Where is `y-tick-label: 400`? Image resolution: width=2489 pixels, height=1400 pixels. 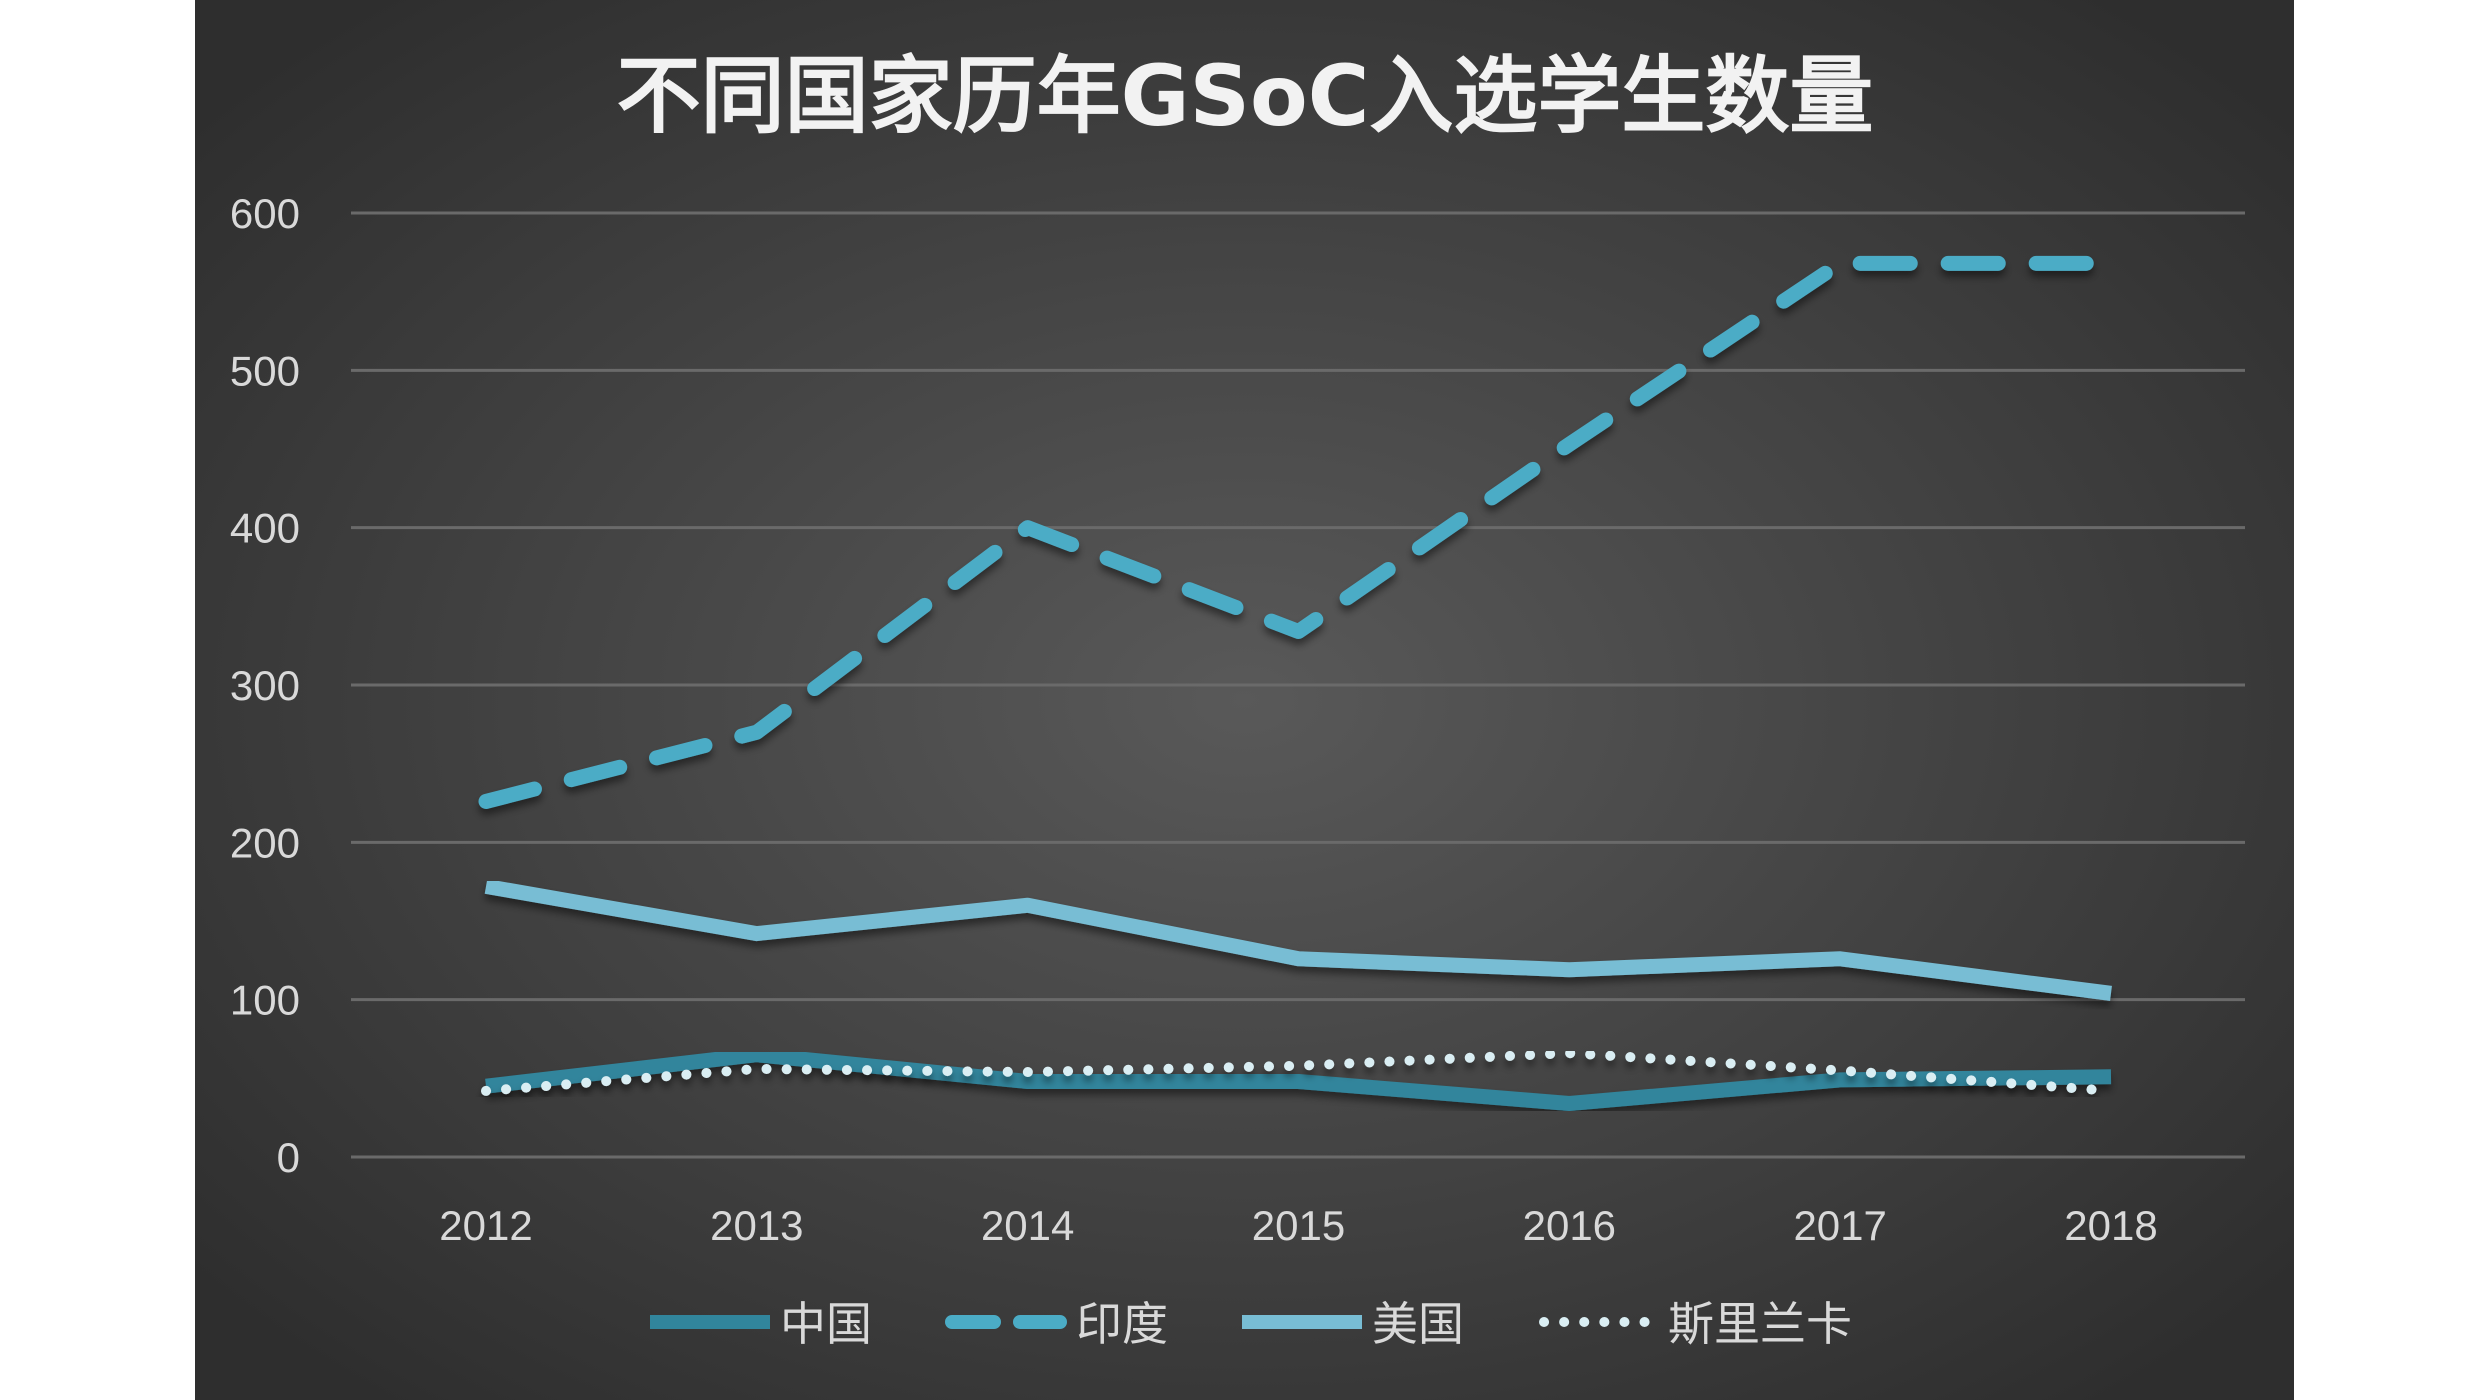 y-tick-label: 400 is located at coordinates (265, 528).